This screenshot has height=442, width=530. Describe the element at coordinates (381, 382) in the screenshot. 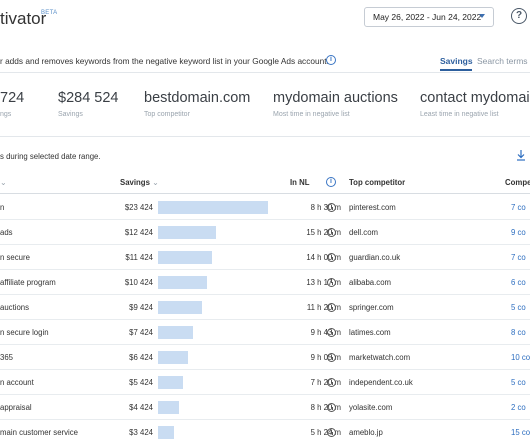

I see `top-competitor-cell: independent.co.uk` at that location.